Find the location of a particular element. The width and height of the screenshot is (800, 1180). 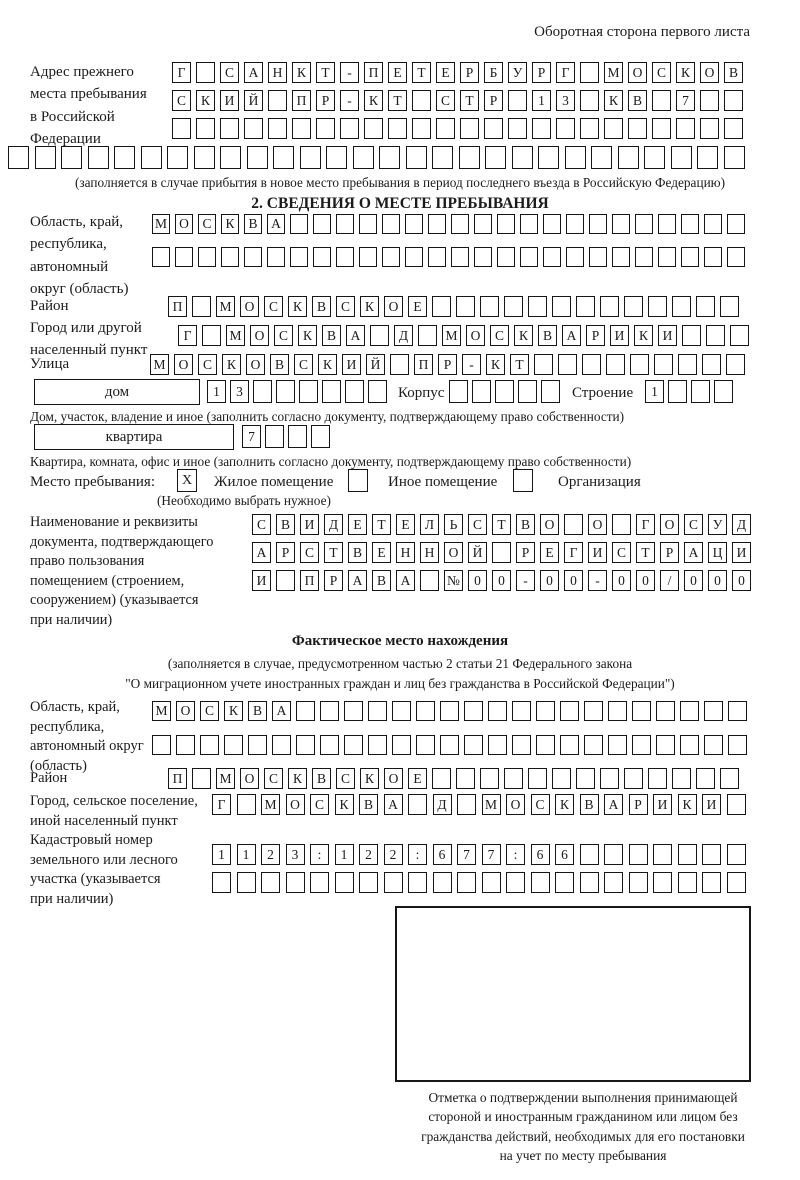

stroenie-label: Строение is located at coordinates (603, 393).